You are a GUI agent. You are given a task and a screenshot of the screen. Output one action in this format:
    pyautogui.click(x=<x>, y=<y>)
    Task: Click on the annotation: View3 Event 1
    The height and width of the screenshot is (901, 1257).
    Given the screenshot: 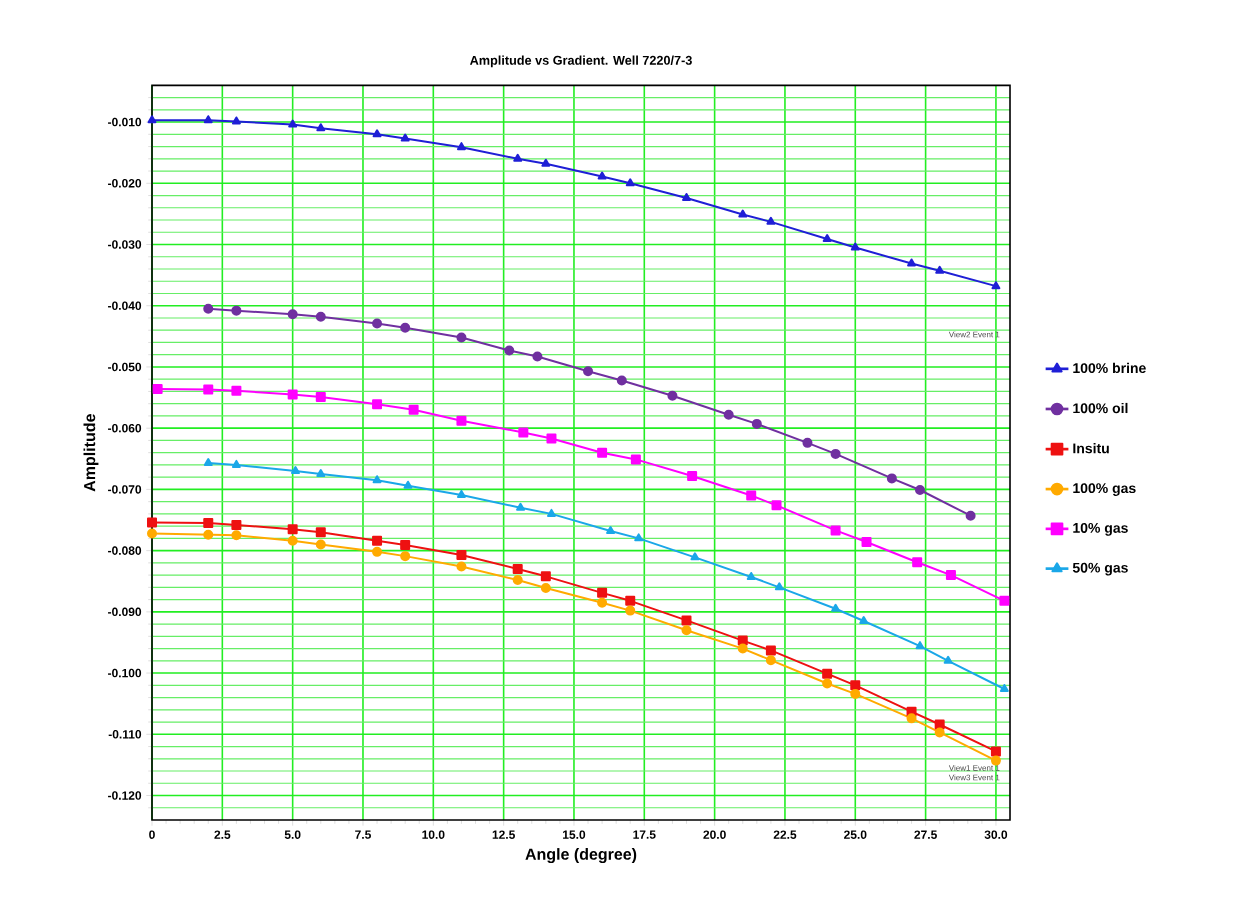 What is the action you would take?
    pyautogui.click(x=974, y=777)
    